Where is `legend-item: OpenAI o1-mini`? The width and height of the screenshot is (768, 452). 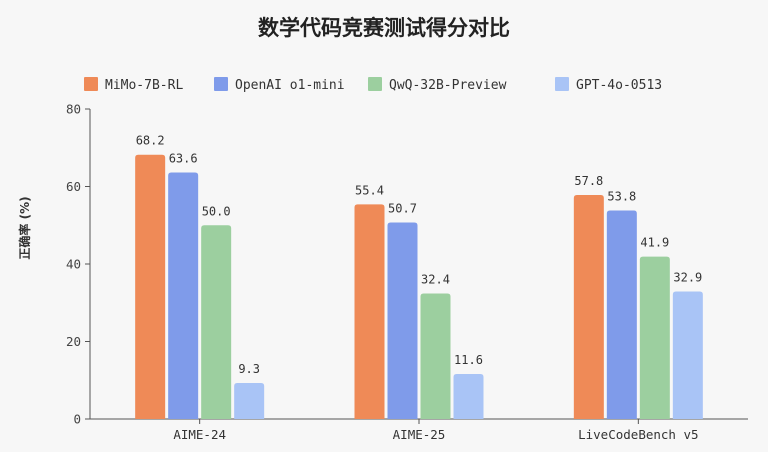
legend-item: OpenAI o1-mini is located at coordinates (279, 85).